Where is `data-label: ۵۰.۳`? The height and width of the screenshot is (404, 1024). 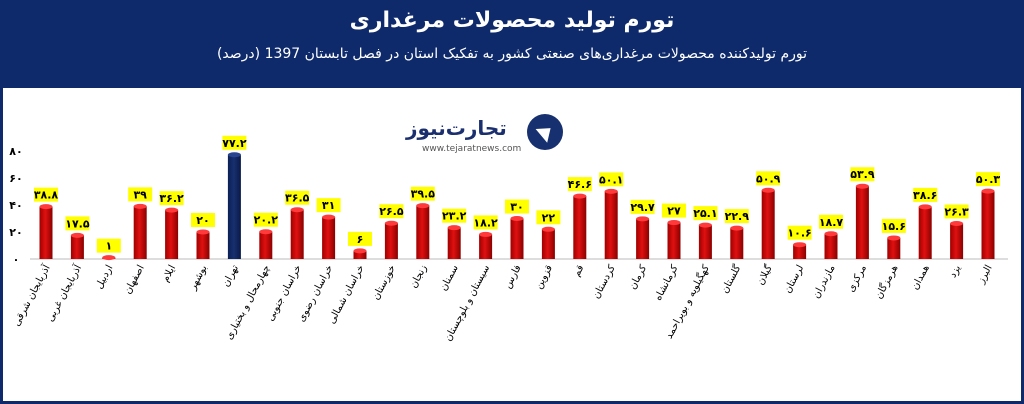 data-label: ۵۰.۳ is located at coordinates (988, 179).